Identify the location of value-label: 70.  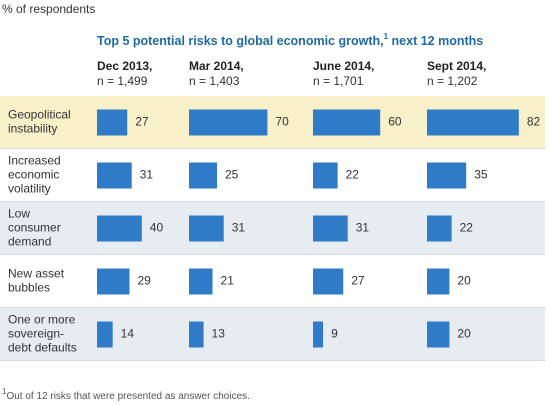
(282, 122).